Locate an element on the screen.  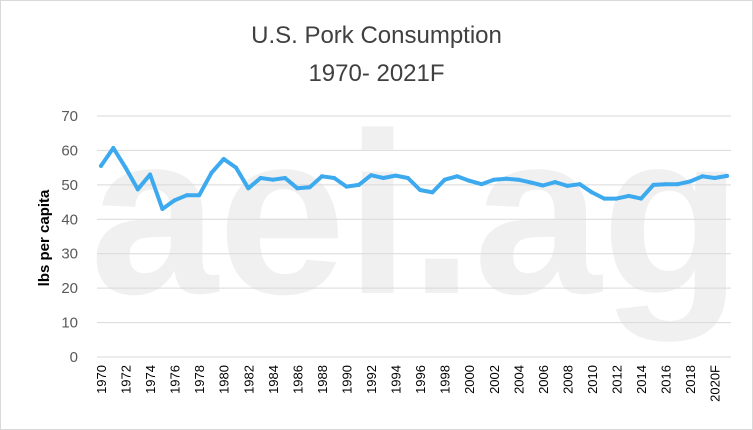
x-tick-label: 1992 is located at coordinates (371, 379).